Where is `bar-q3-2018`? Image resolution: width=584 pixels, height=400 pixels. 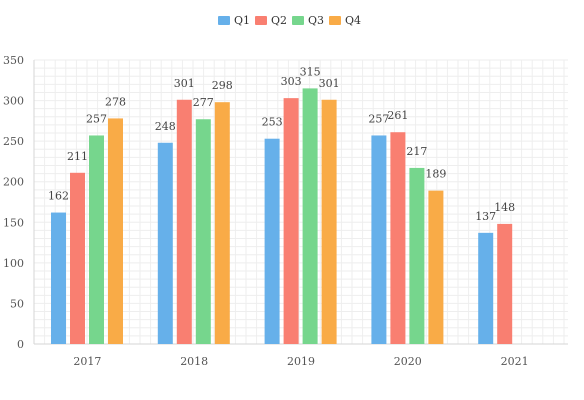 bar-q3-2018 is located at coordinates (203, 231).